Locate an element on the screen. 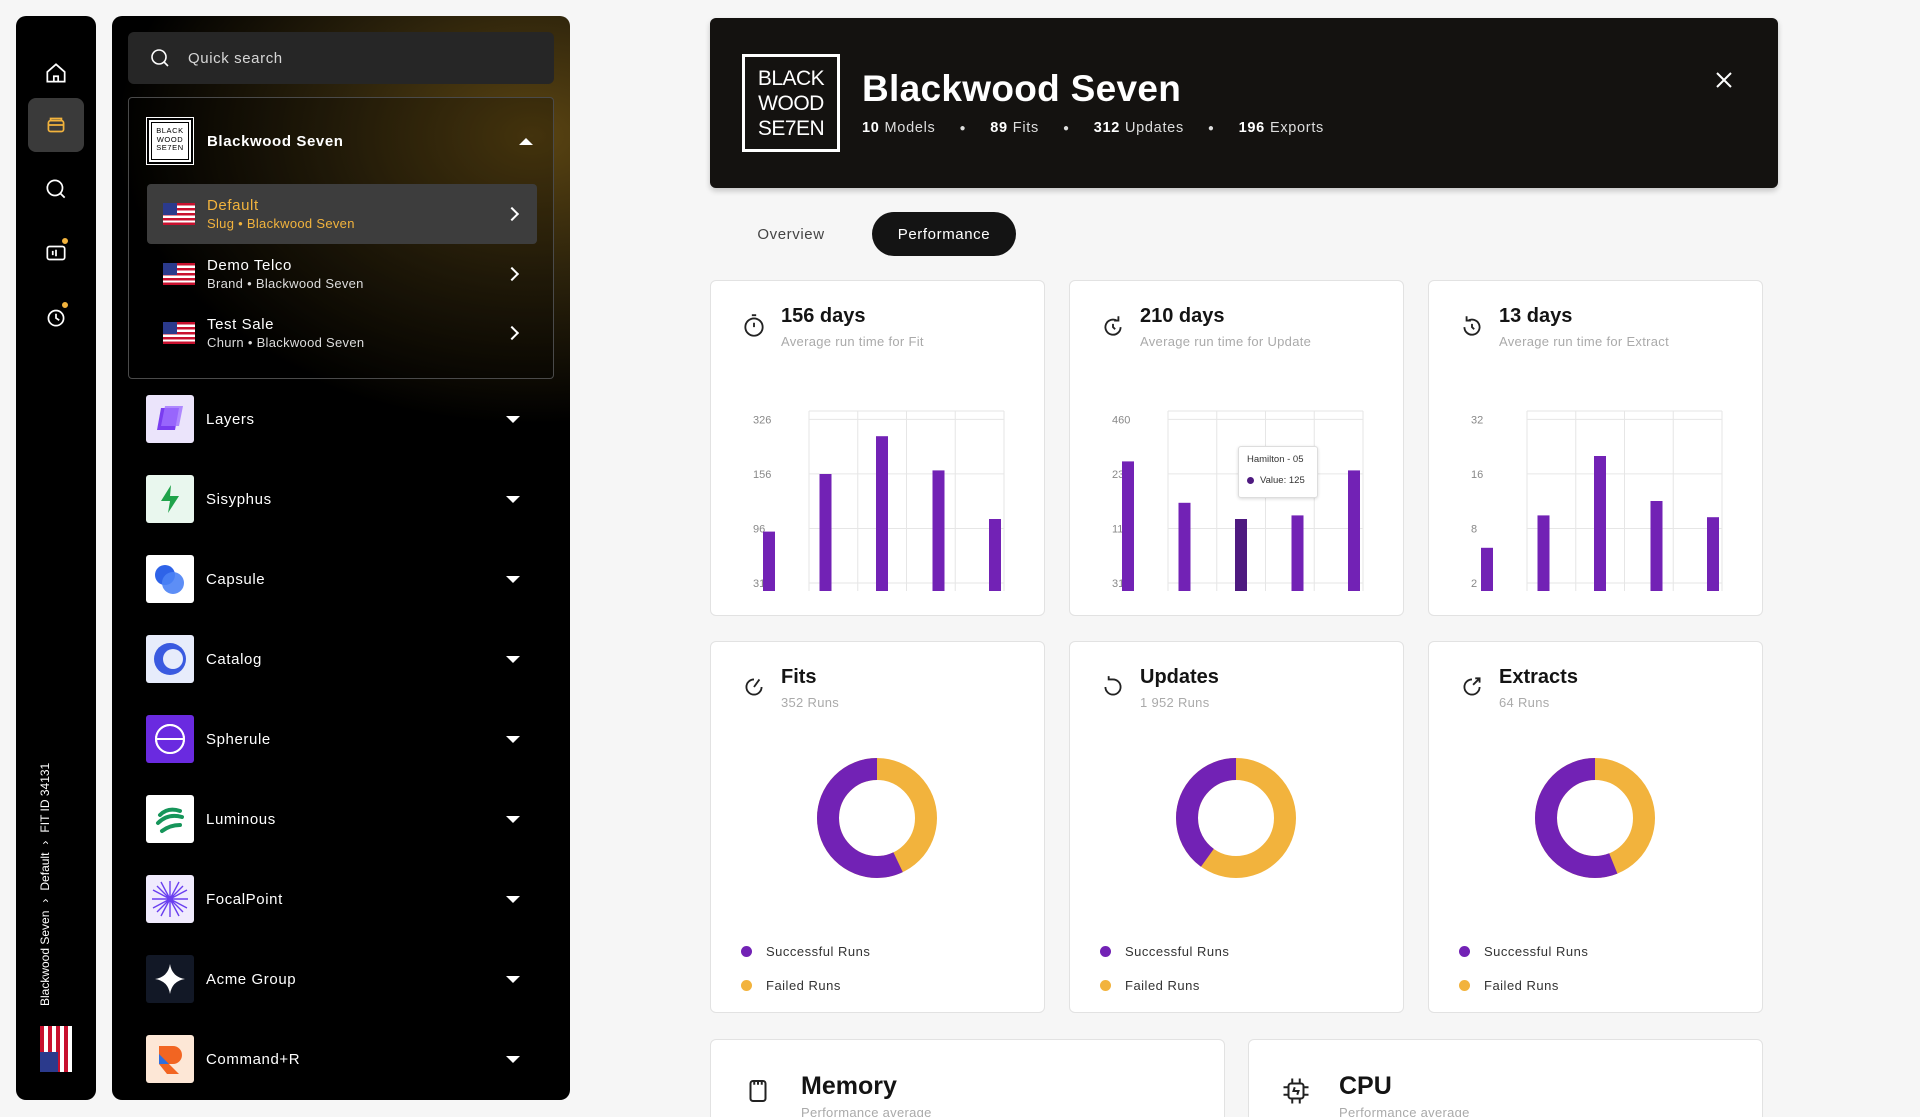  fit-runtime-bar-chart: 31 96 156 326 is located at coordinates (879, 500).